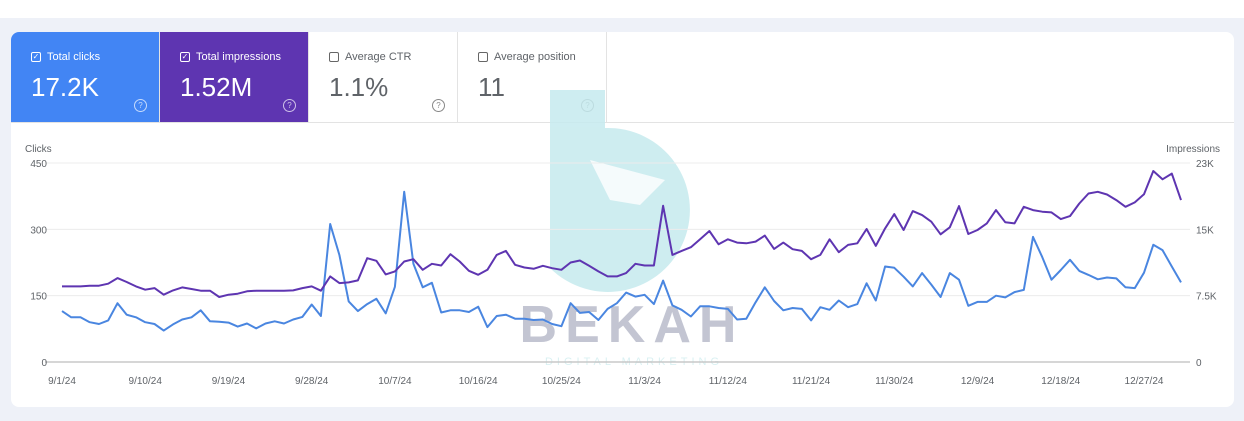 The image size is (1244, 421). I want to click on x-tick-label: 11/12/24, so click(728, 381).